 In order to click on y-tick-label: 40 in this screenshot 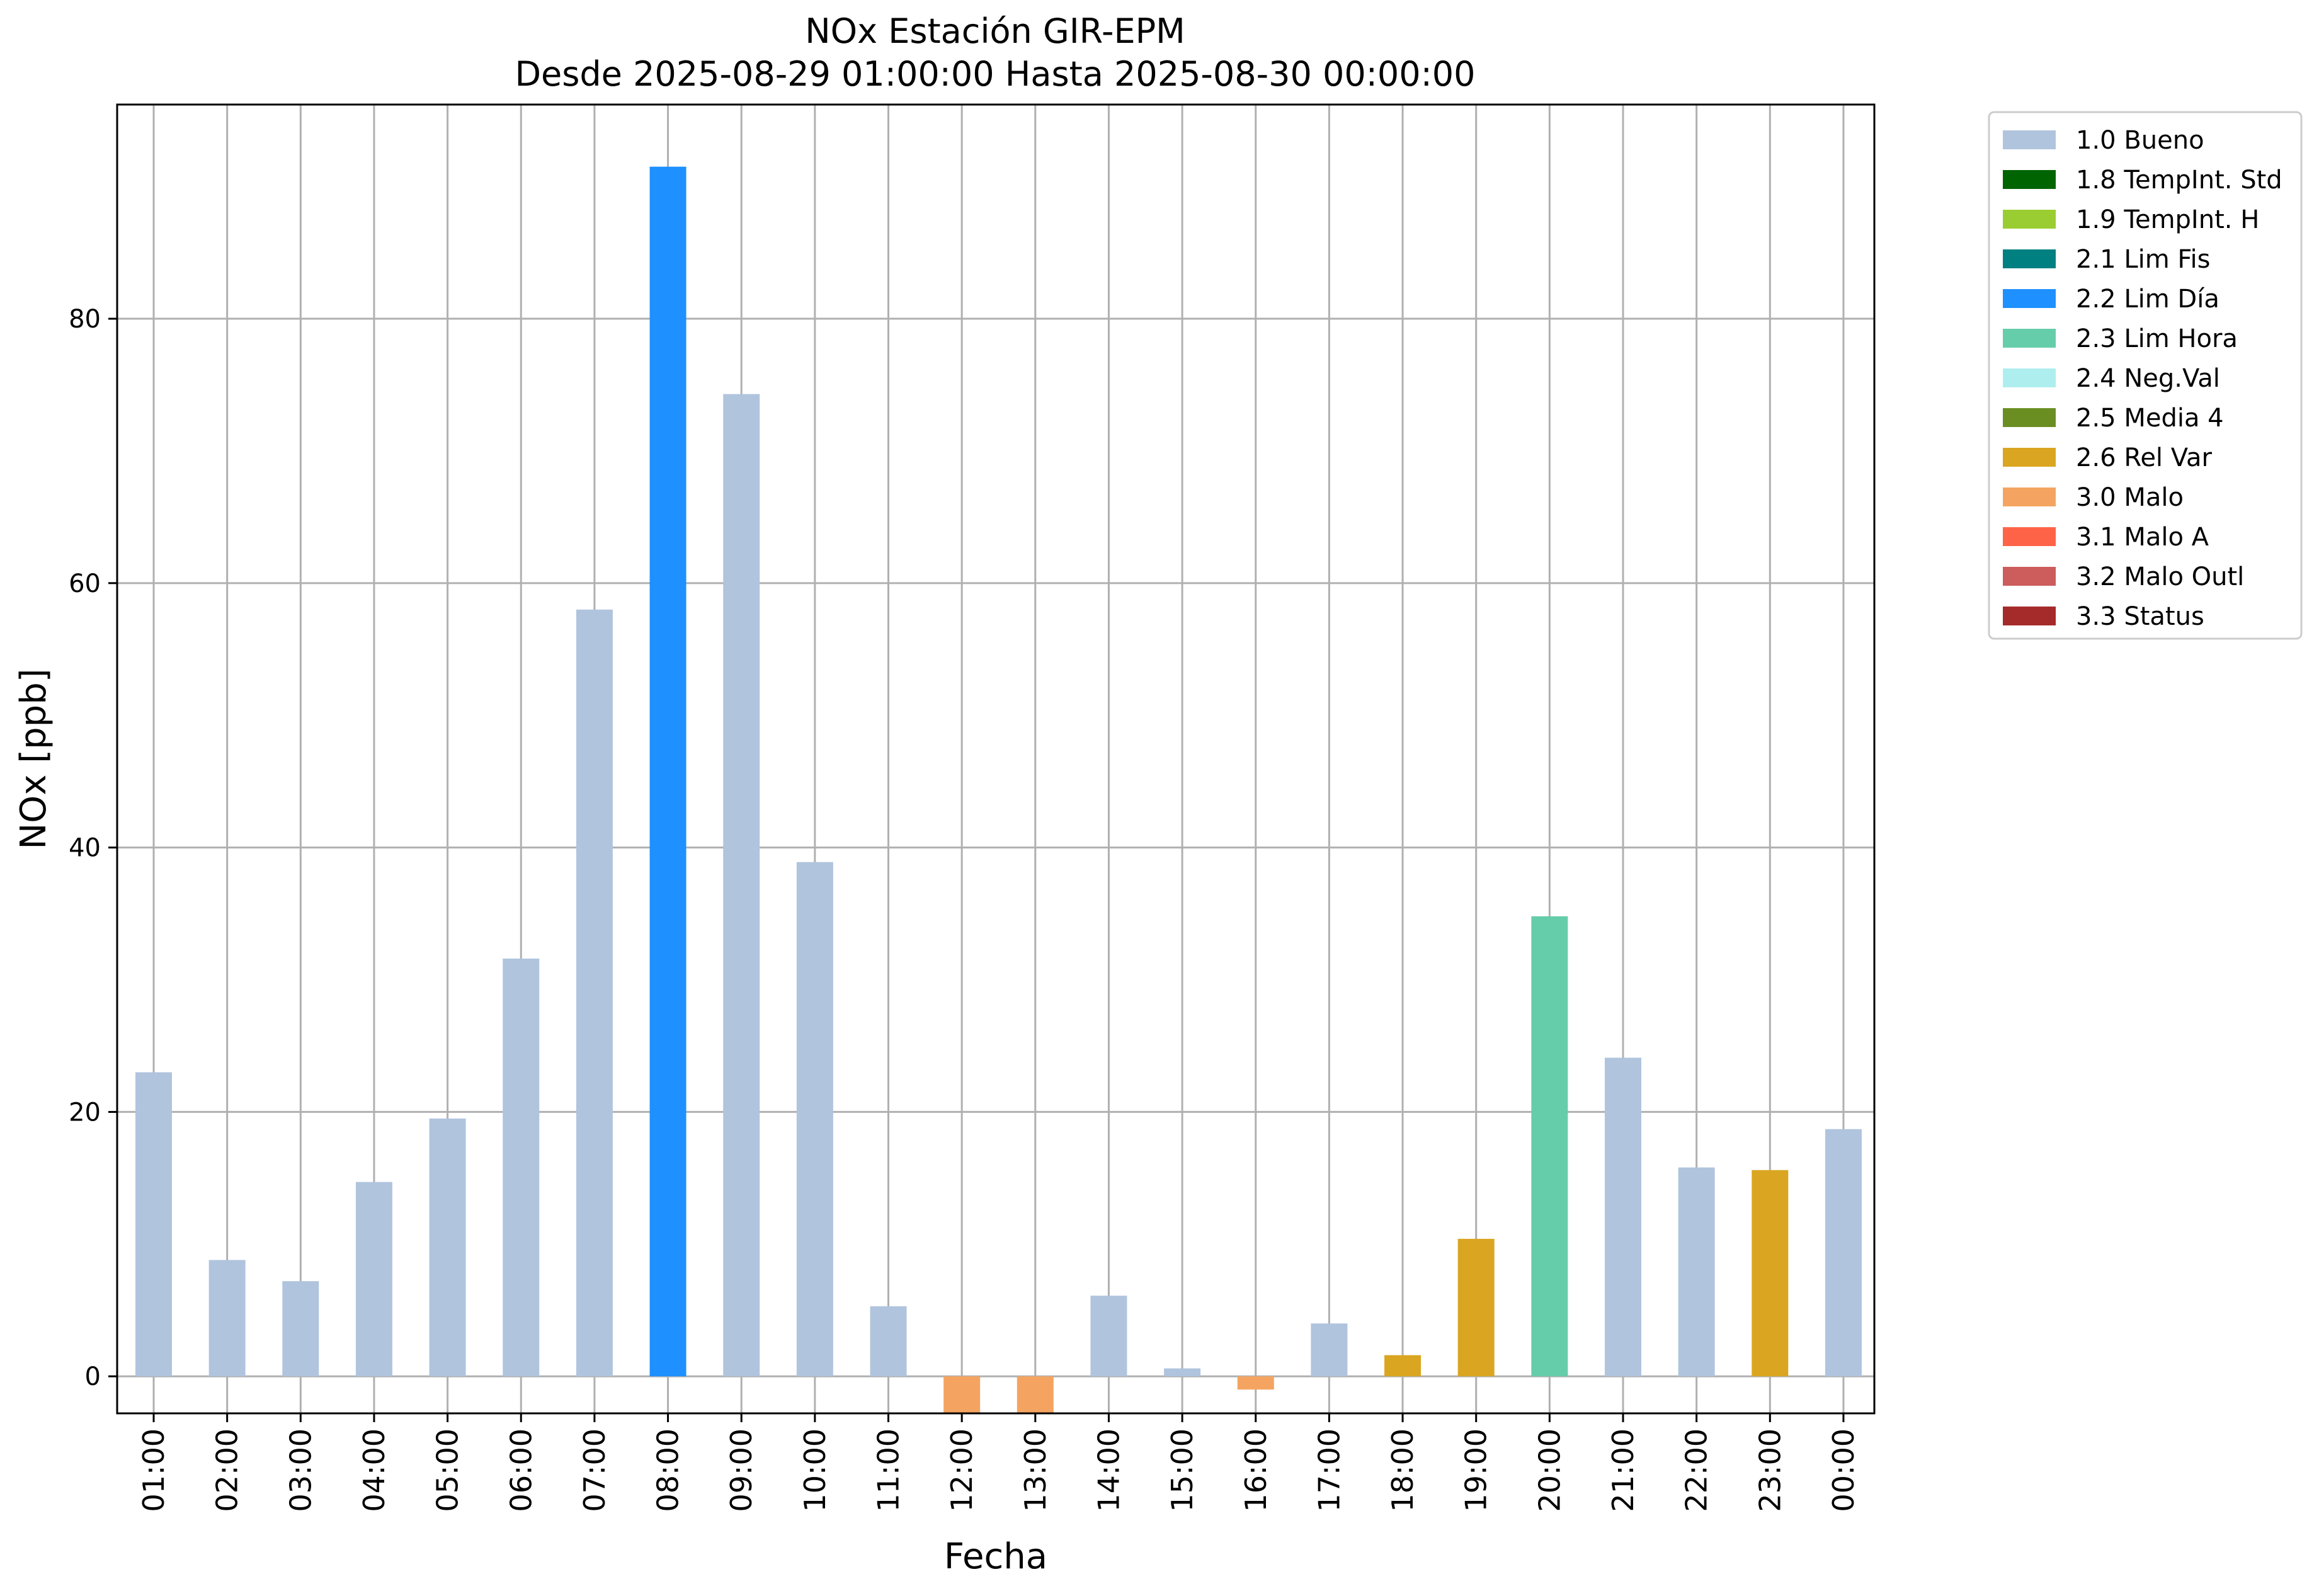, I will do `click(85, 848)`.